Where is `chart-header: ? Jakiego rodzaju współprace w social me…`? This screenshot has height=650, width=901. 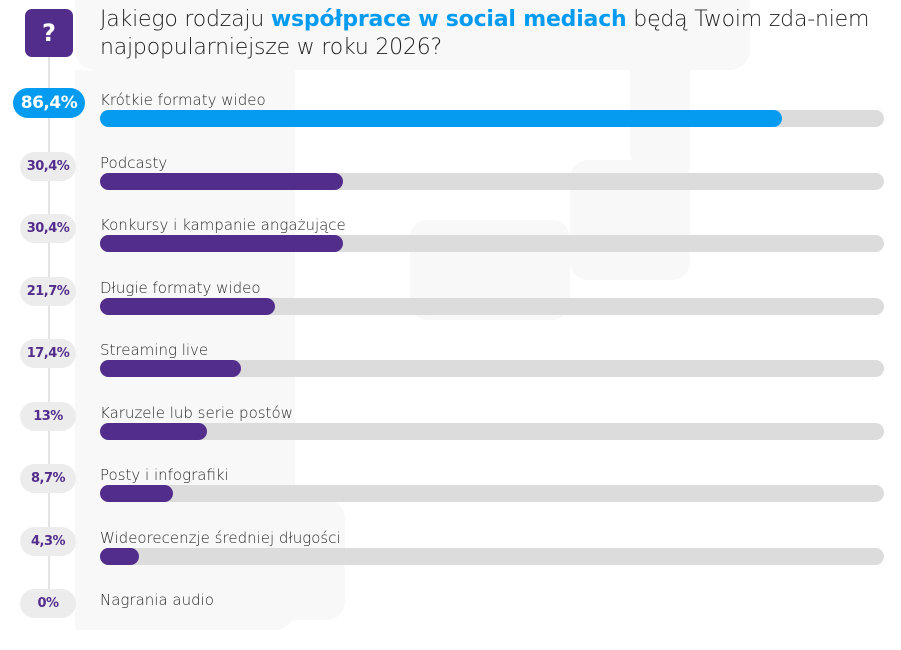 chart-header: ? Jakiego rodzaju współprace w social me… is located at coordinates (450, 35).